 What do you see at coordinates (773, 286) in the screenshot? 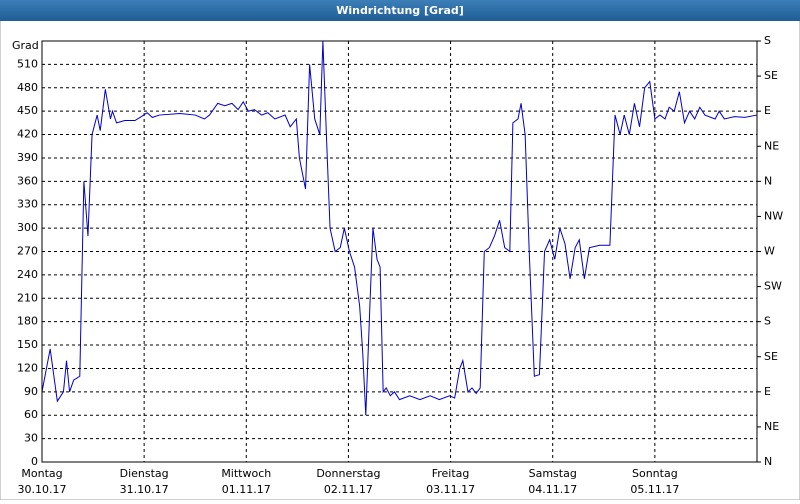
I see `y2-tick-label: SW` at bounding box center [773, 286].